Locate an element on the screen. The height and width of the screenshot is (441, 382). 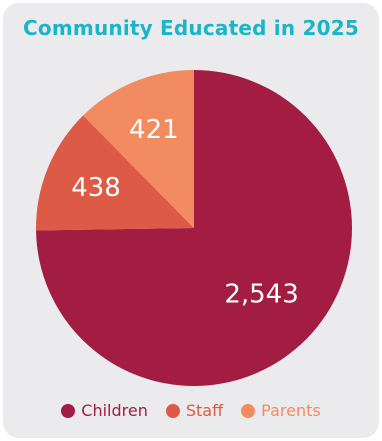
chart-title: Community Educated in 2025 is located at coordinates (191, 28).